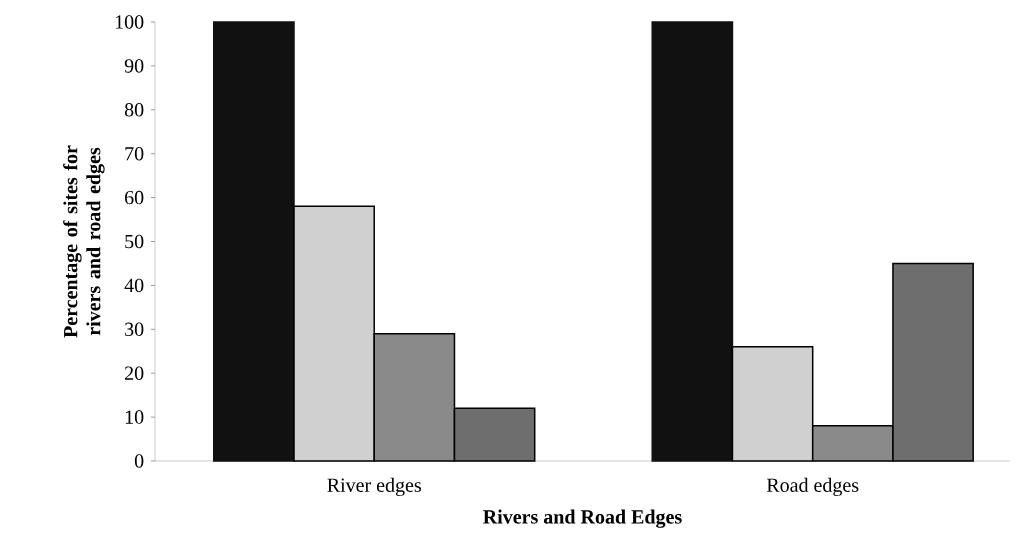 Image resolution: width=1023 pixels, height=559 pixels. I want to click on y-tick-label: 100, so click(129, 22).